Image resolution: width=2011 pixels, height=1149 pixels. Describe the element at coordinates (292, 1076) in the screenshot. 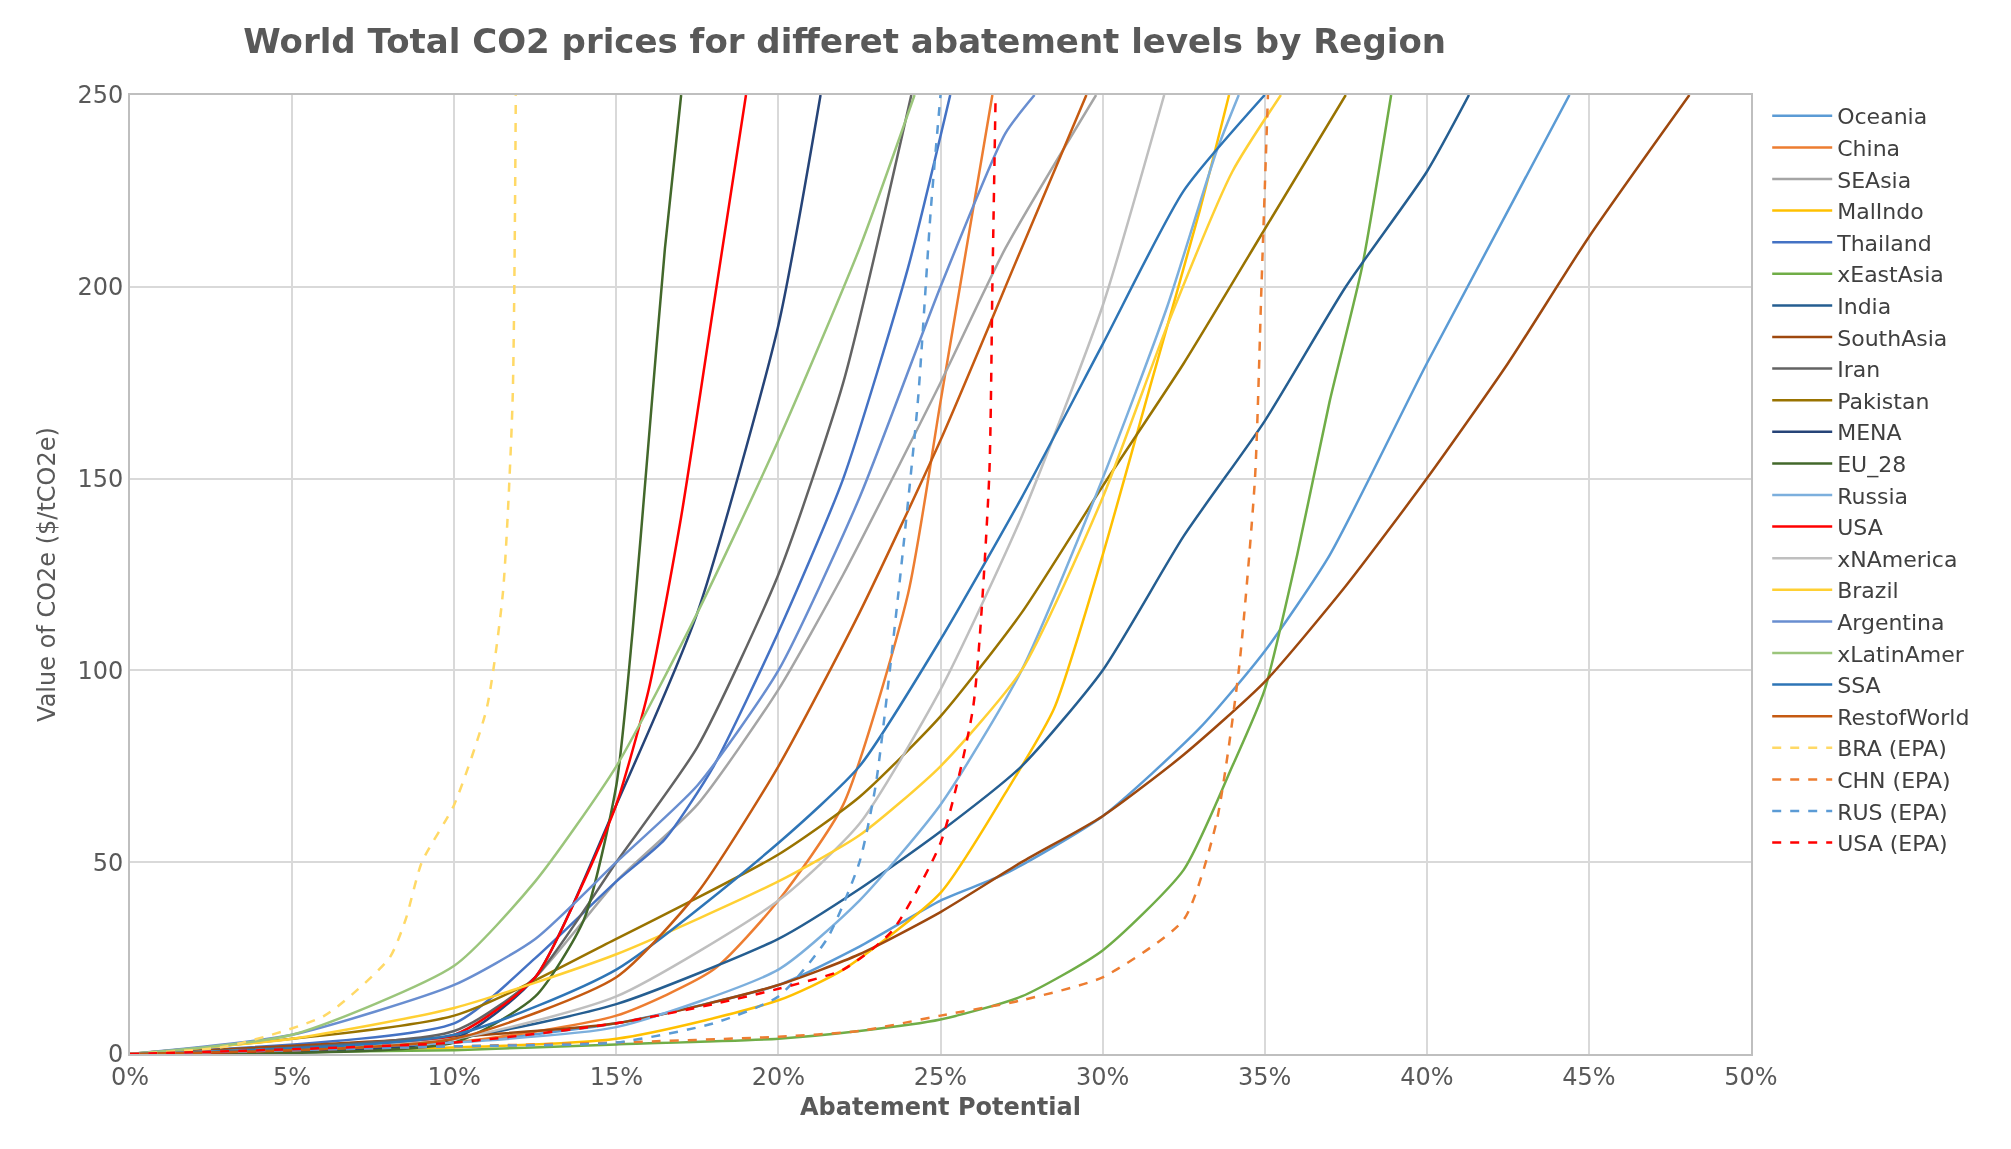

I see `x-tick-label: 5%` at that location.